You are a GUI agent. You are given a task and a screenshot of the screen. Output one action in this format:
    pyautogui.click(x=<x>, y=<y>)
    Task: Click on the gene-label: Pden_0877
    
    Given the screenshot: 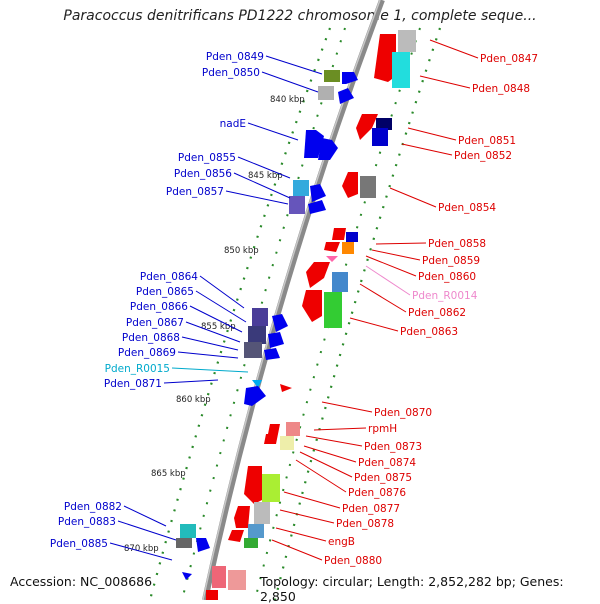 What is the action you would take?
    pyautogui.click(x=371, y=509)
    